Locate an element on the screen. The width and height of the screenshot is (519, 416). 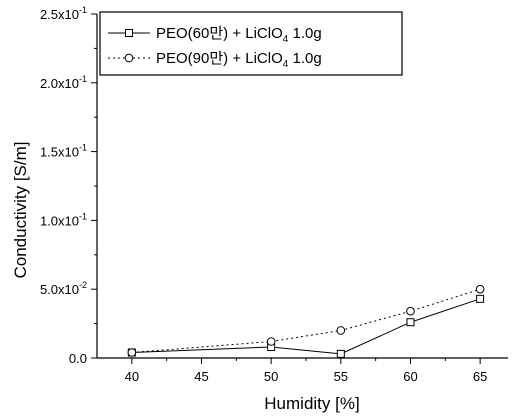
series-layer is located at coordinates (306, 321).